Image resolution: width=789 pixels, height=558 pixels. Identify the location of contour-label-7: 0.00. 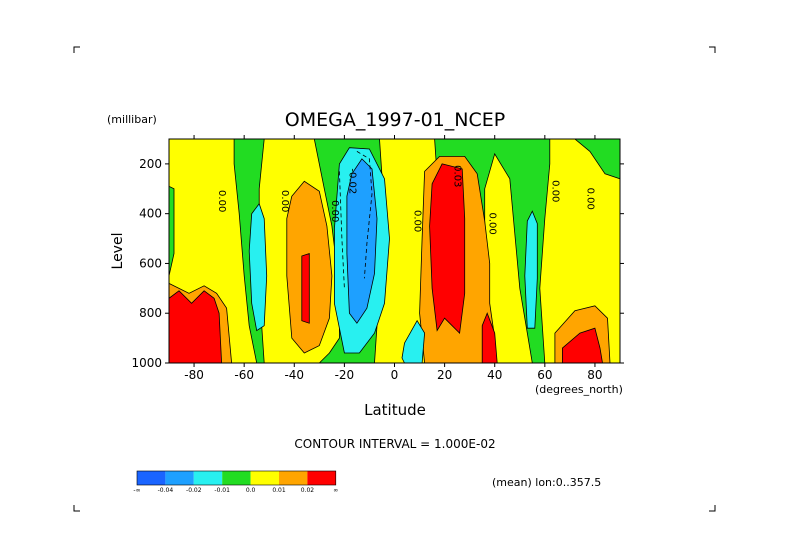
(492, 223).